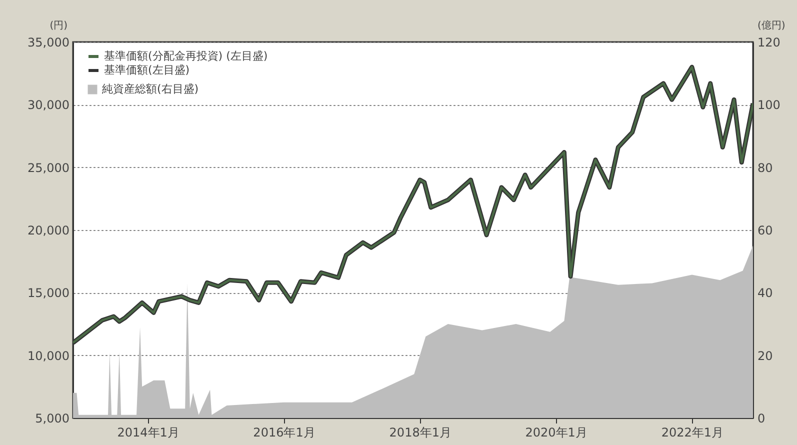  Describe the element at coordinates (49, 231) in the screenshot. I see `y-tick-label: 20,000` at that location.